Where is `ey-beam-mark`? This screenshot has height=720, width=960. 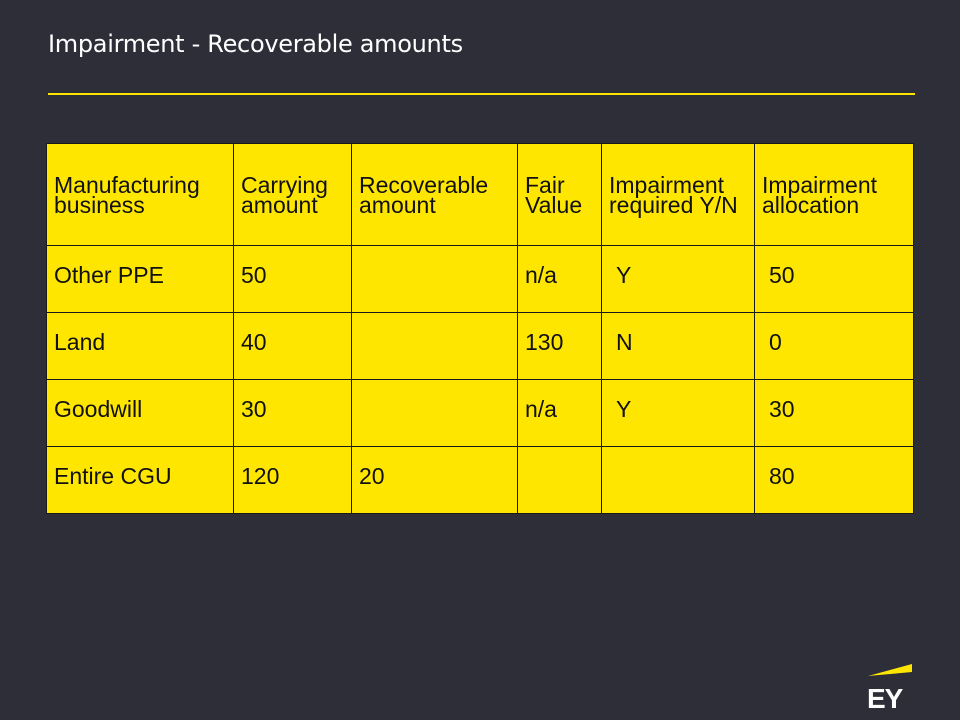 ey-beam-mark is located at coordinates (890, 670).